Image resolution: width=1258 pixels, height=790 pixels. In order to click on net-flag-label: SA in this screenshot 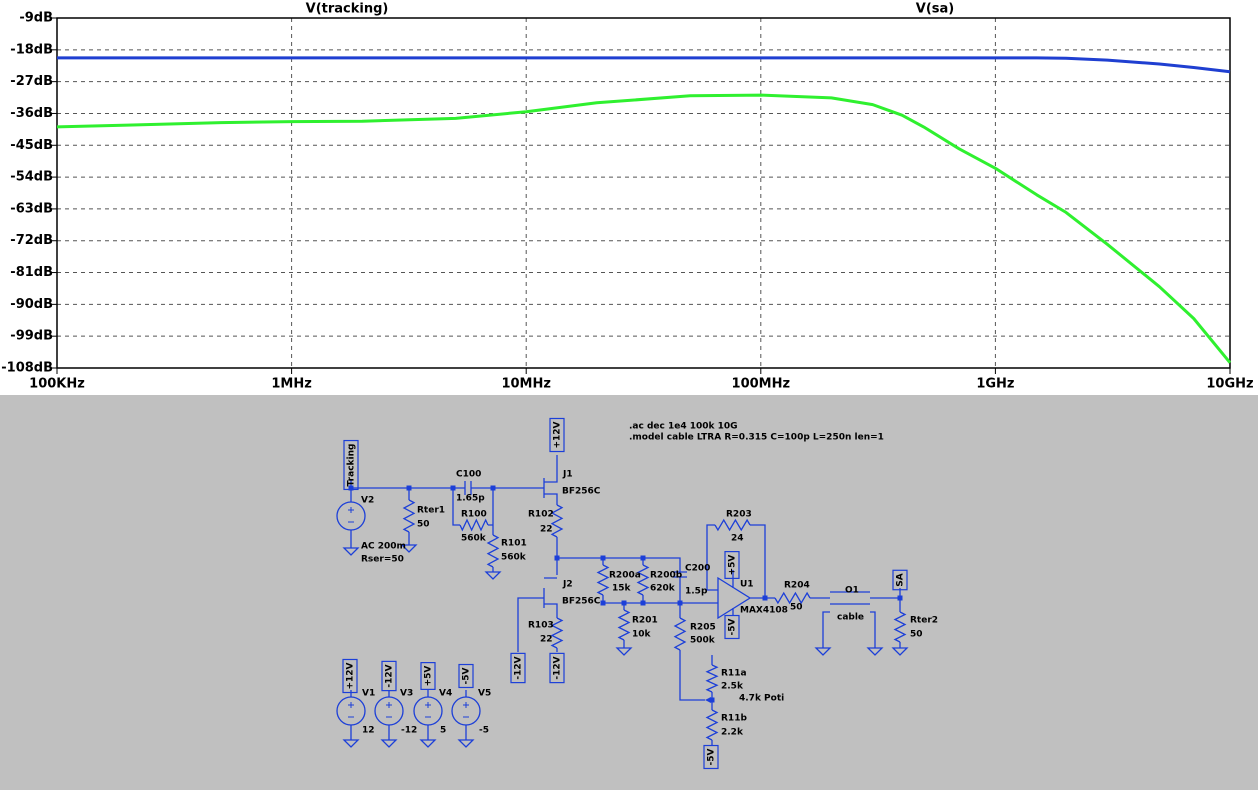, I will do `click(901, 579)`.